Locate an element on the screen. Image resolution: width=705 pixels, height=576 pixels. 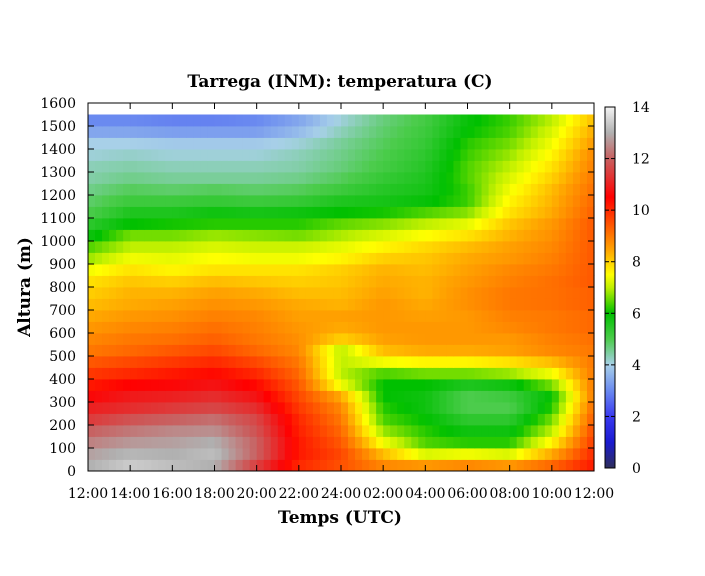
x-tick-label: 10:00 is located at coordinates (552, 494).